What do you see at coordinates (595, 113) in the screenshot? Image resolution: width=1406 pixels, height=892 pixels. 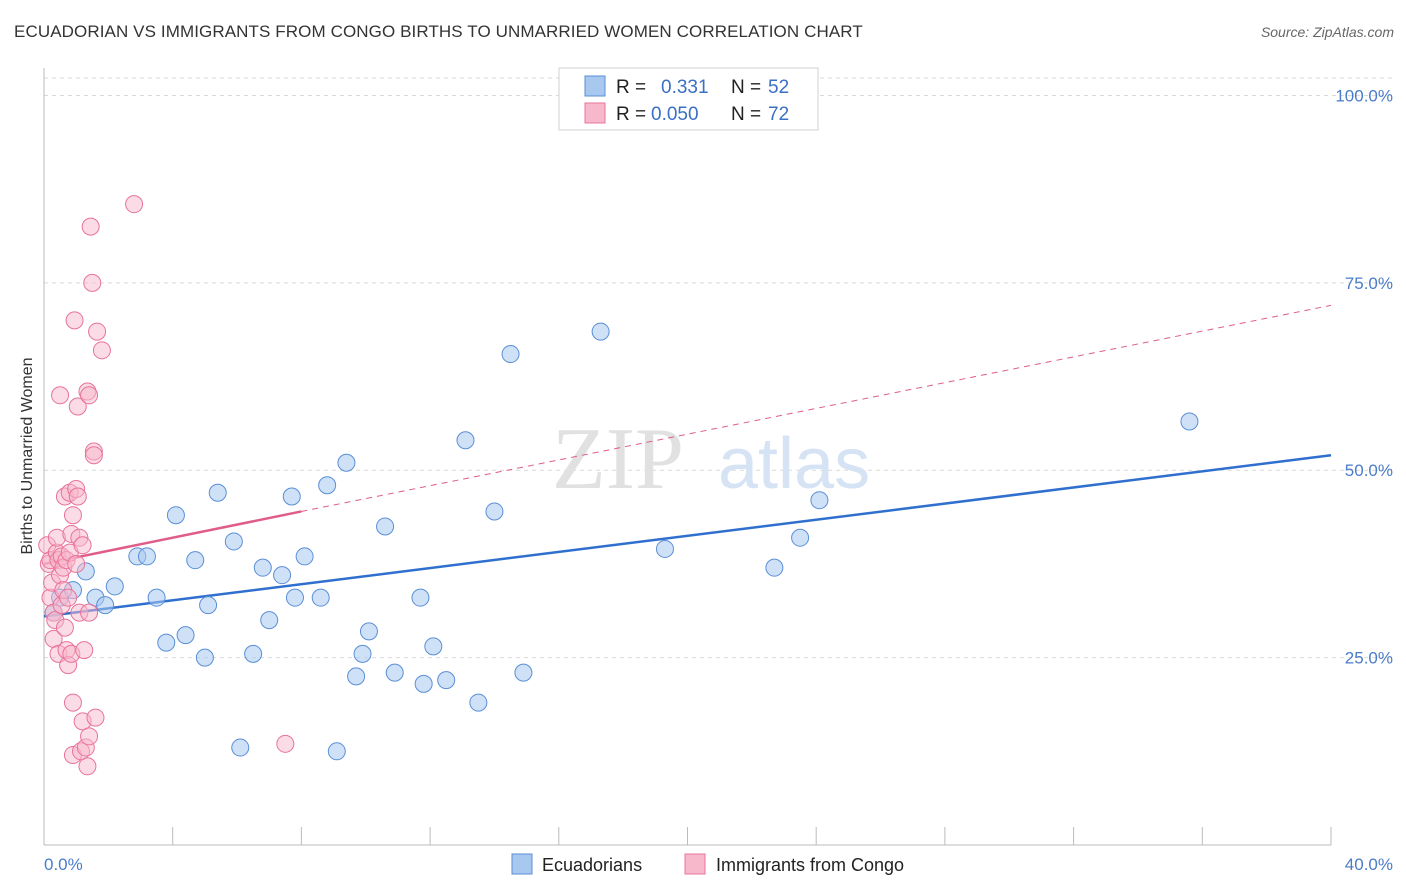 I see `legend-swatch-congo` at bounding box center [595, 113].